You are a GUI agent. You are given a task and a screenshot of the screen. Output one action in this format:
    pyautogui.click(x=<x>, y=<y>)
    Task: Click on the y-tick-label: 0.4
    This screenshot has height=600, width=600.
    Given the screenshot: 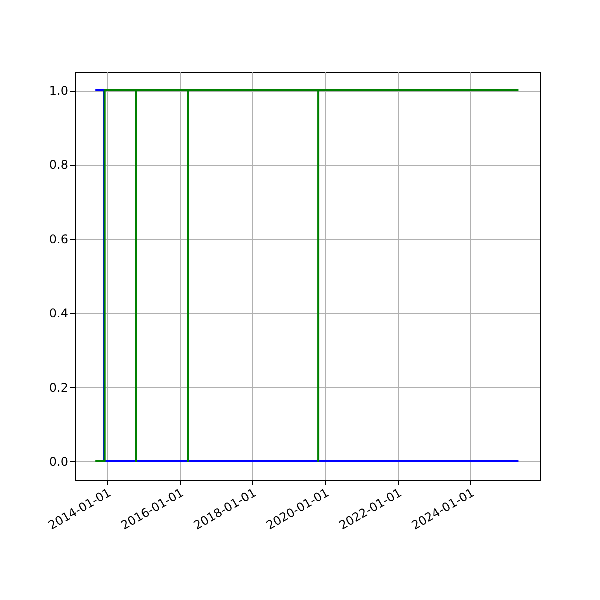 What is the action you would take?
    pyautogui.click(x=58, y=313)
    